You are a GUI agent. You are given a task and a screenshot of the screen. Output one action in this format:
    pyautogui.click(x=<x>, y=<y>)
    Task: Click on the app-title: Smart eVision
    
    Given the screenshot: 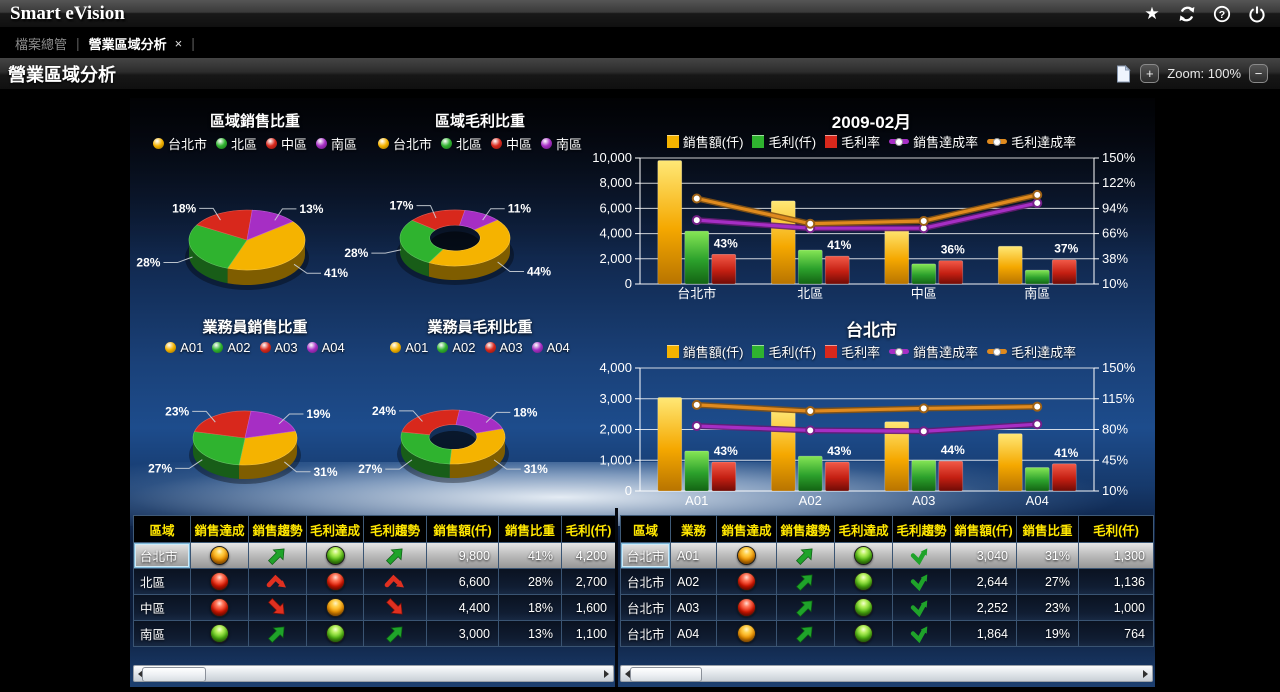 What is the action you would take?
    pyautogui.click(x=67, y=13)
    